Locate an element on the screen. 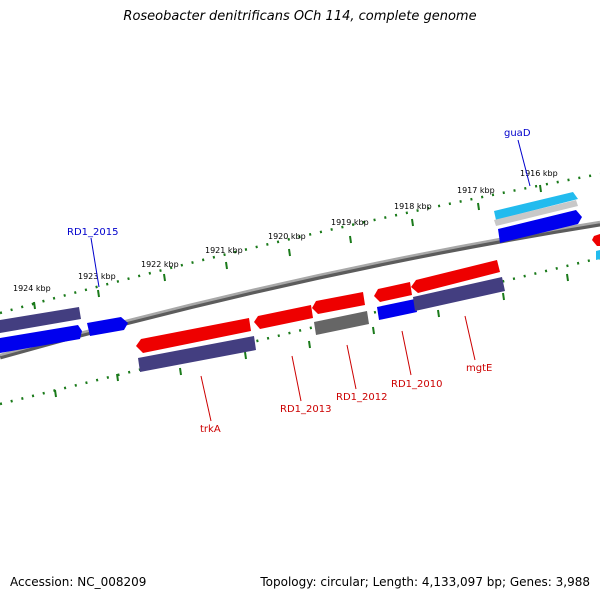 This screenshot has height=600, width=600. gene-feature-cyan-edge is located at coordinates (598, 255).